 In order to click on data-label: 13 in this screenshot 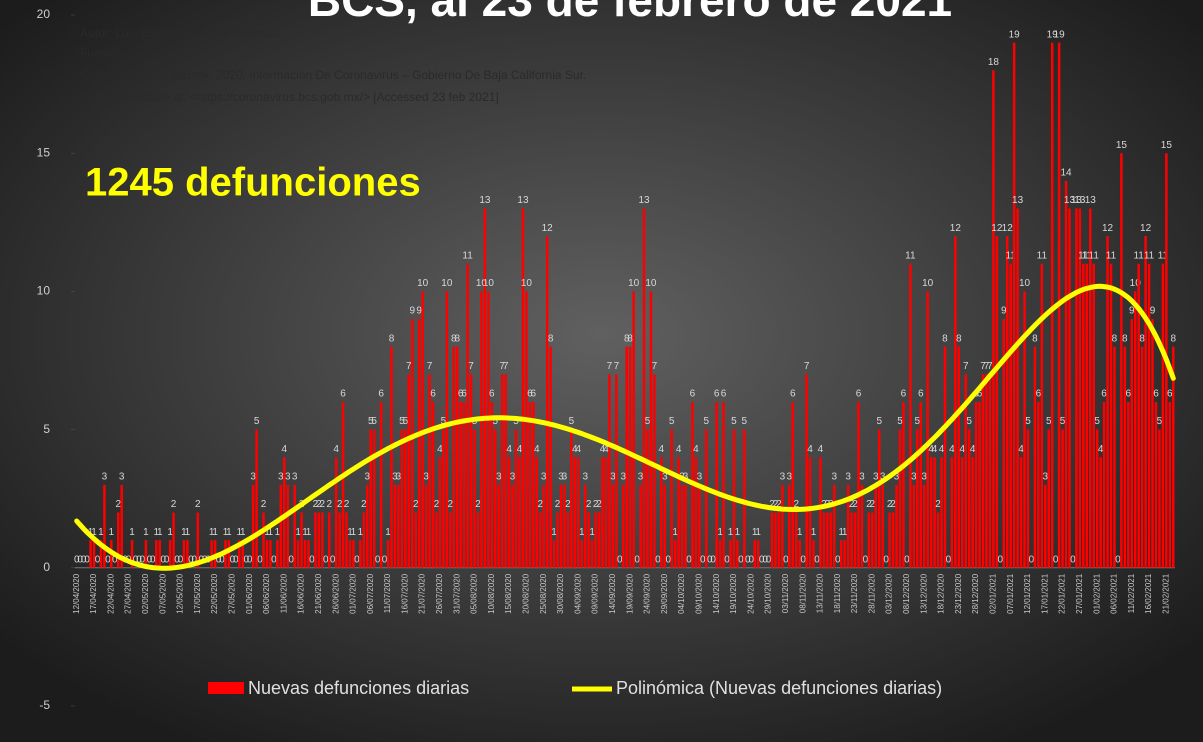, I will do `click(1018, 200)`.